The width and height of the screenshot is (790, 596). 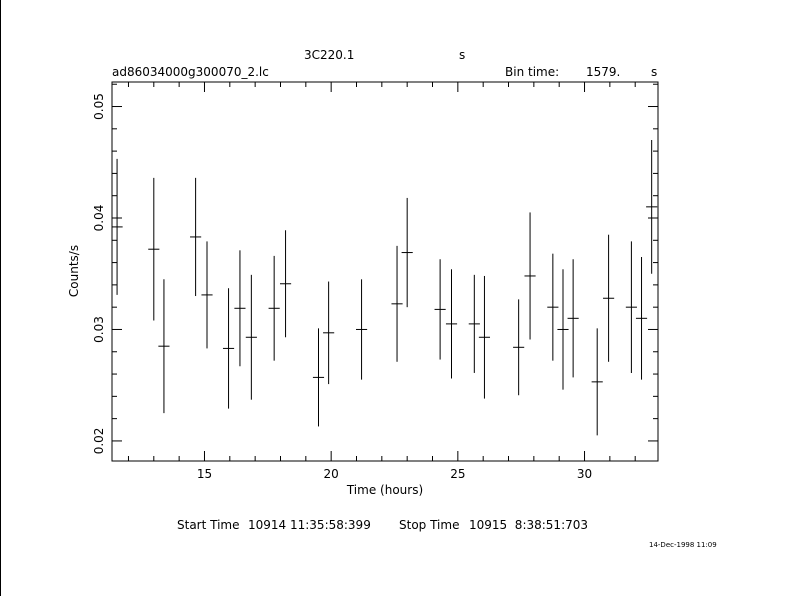 I want to click on left-border, so click(x=0, y=298).